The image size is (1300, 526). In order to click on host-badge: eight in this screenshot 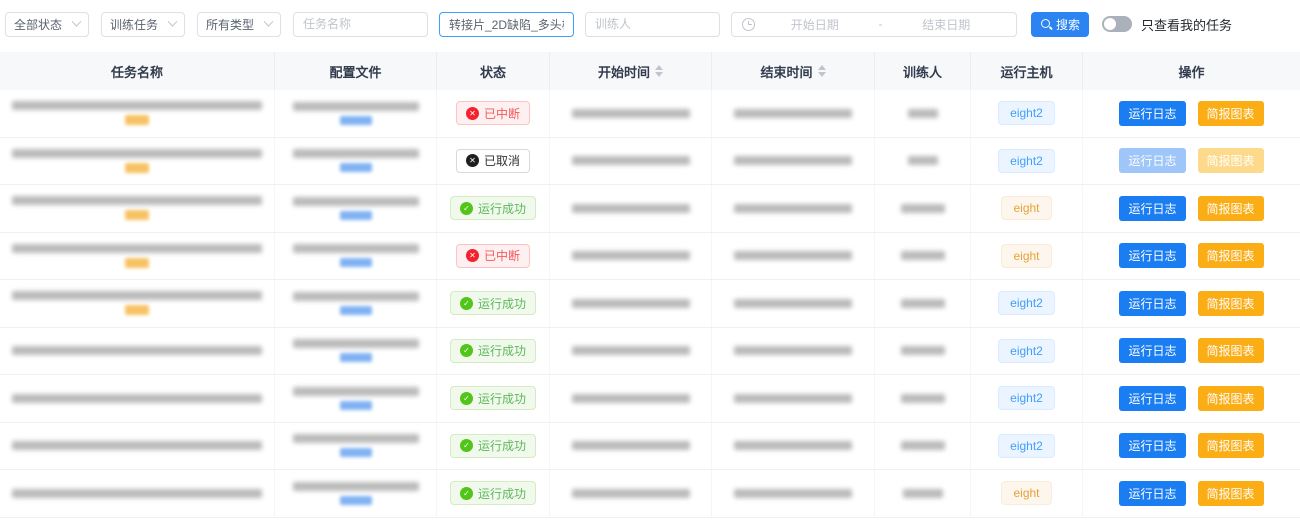, I will do `click(1026, 208)`.